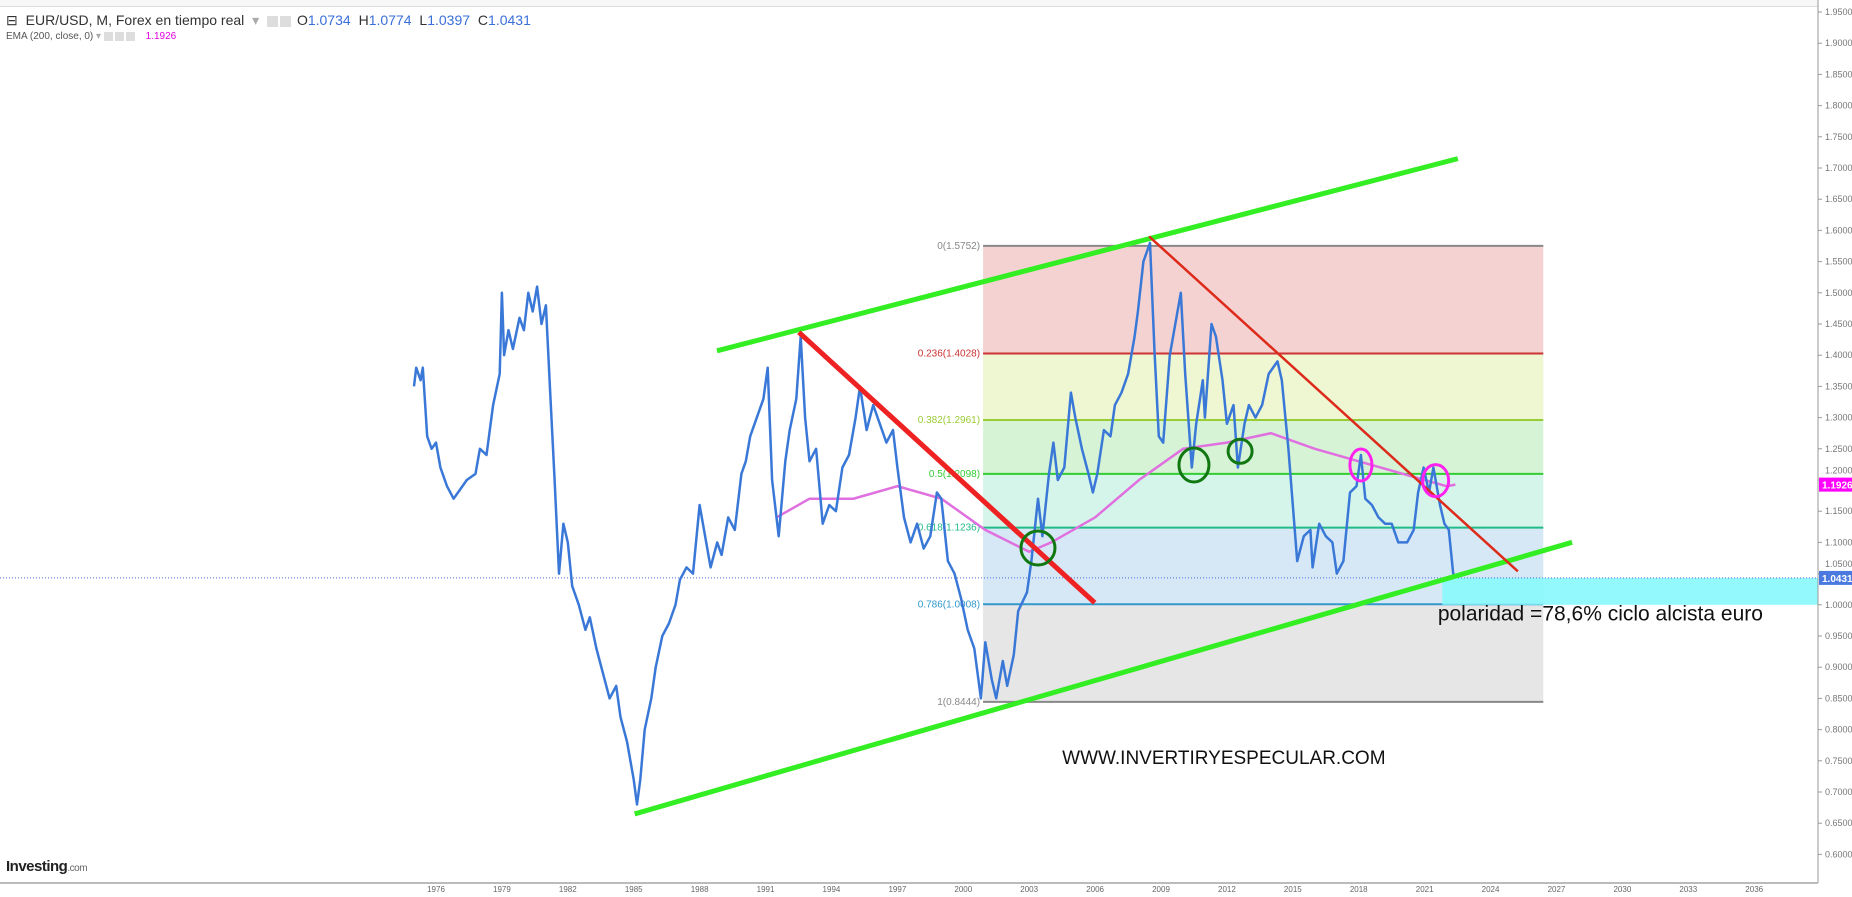 The height and width of the screenshot is (897, 1852). What do you see at coordinates (1838, 418) in the screenshot?
I see `y-tick-label: 1.3000` at bounding box center [1838, 418].